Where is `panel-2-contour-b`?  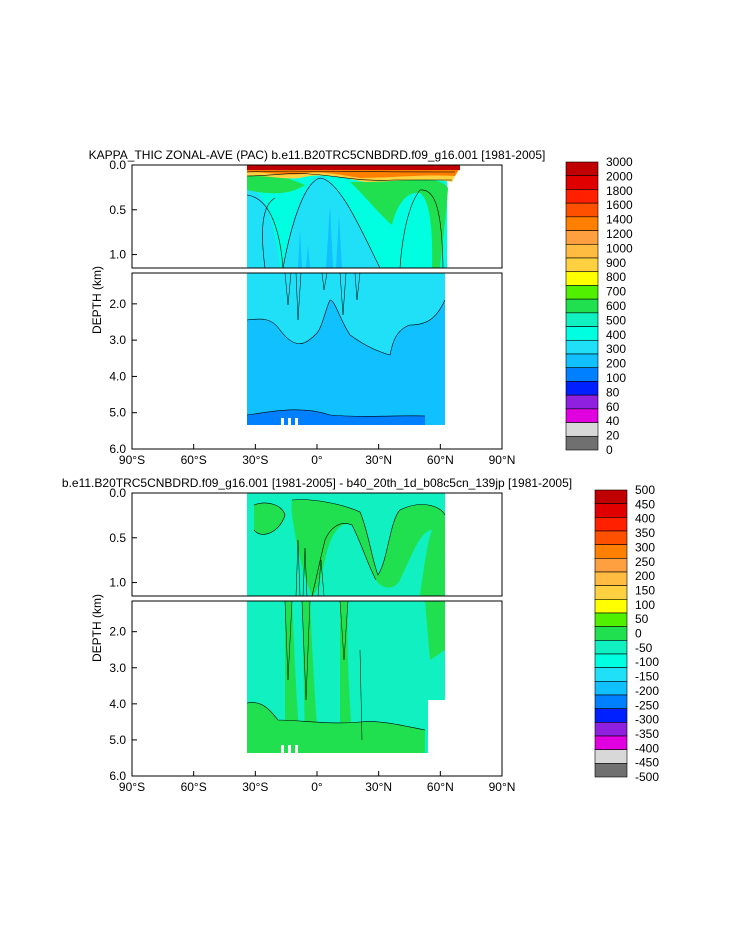 panel-2-contour-b is located at coordinates (368, 537).